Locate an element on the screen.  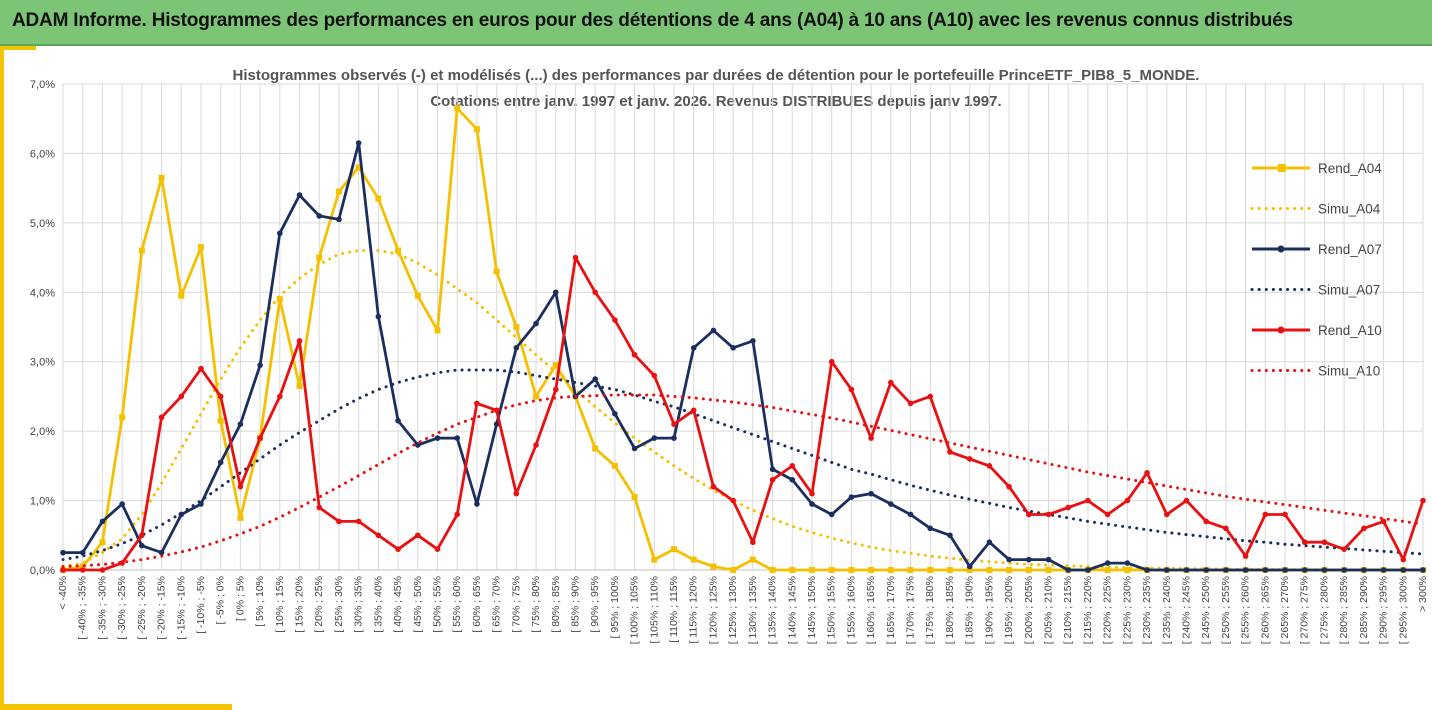
x-tick-label: [ 20% ; 25% is located at coordinates (319, 604).